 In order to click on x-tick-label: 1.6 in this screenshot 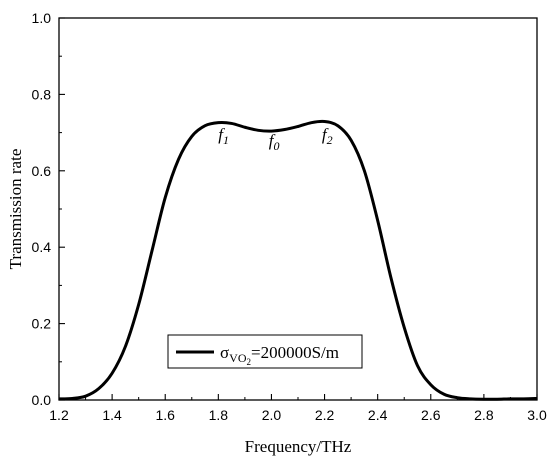, I will do `click(165, 415)`.